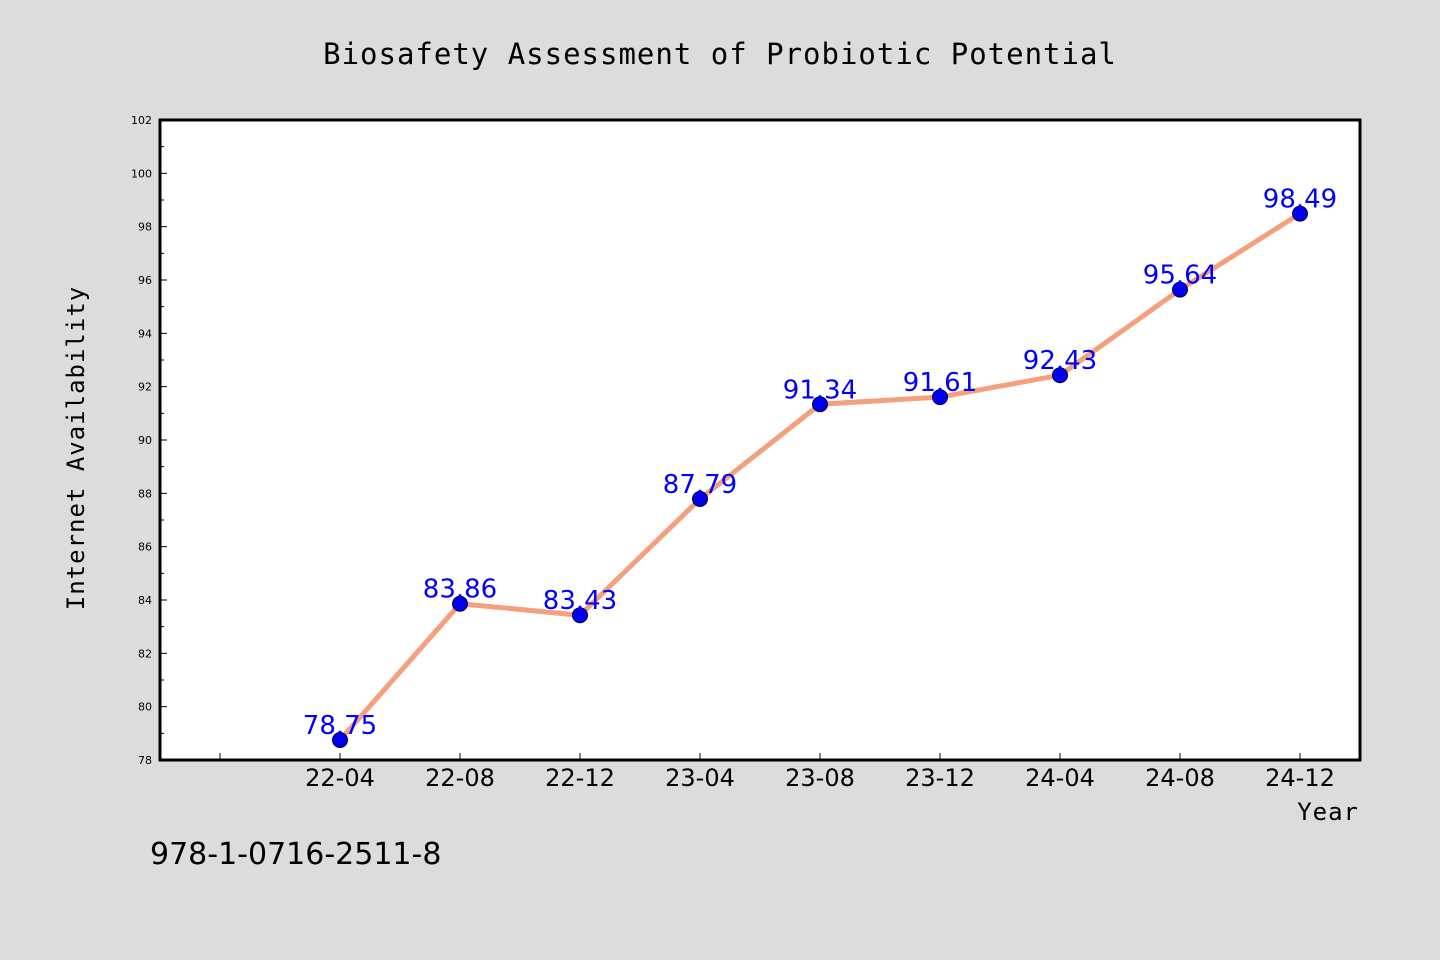 This screenshot has height=960, width=1440. Describe the element at coordinates (1180, 778) in the screenshot. I see `x-tick-label: 24-08` at that location.